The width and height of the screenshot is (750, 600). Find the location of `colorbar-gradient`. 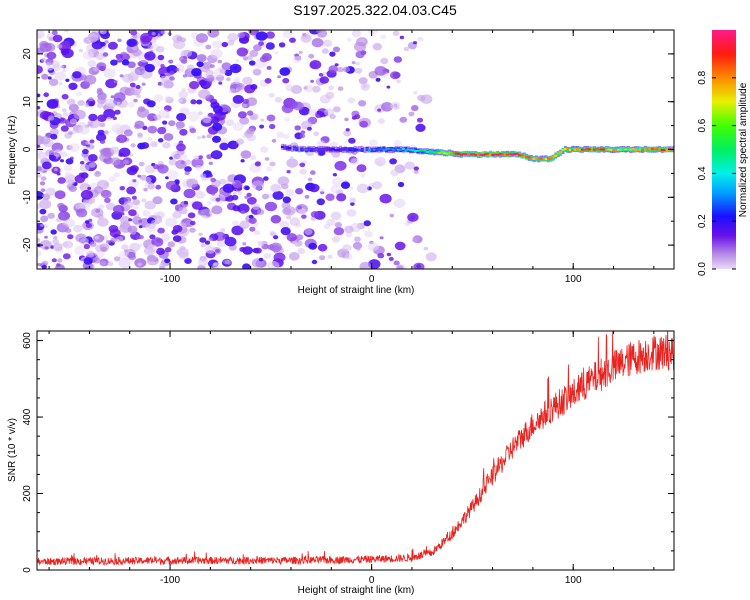

colorbar-gradient is located at coordinates (724, 149).